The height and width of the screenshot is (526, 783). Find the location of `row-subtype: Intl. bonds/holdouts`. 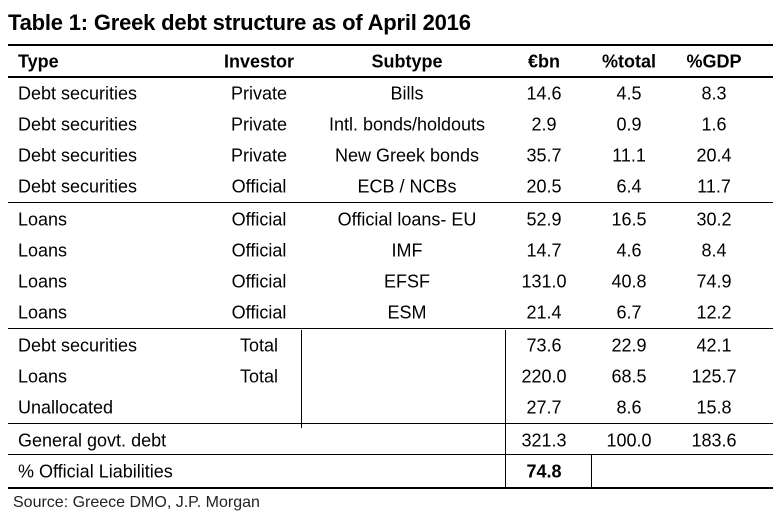

row-subtype: Intl. bonds/holdouts is located at coordinates (407, 124).